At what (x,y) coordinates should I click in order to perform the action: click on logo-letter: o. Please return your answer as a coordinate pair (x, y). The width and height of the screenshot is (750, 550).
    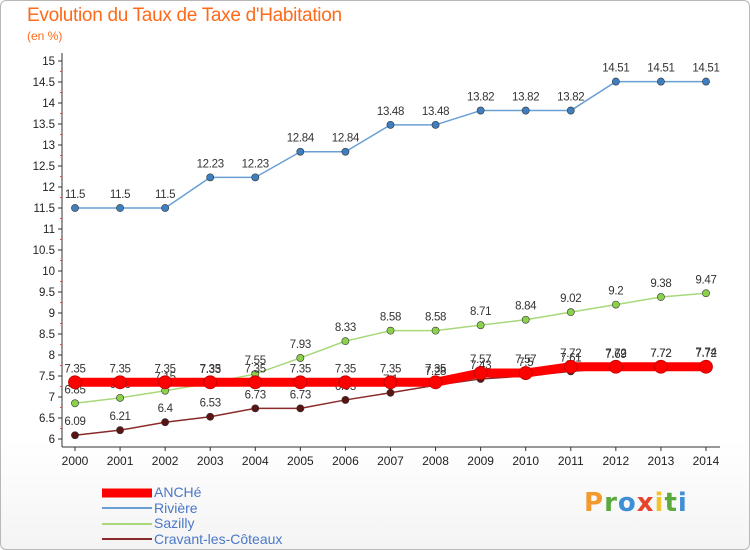
    Looking at the image, I should click on (627, 503).